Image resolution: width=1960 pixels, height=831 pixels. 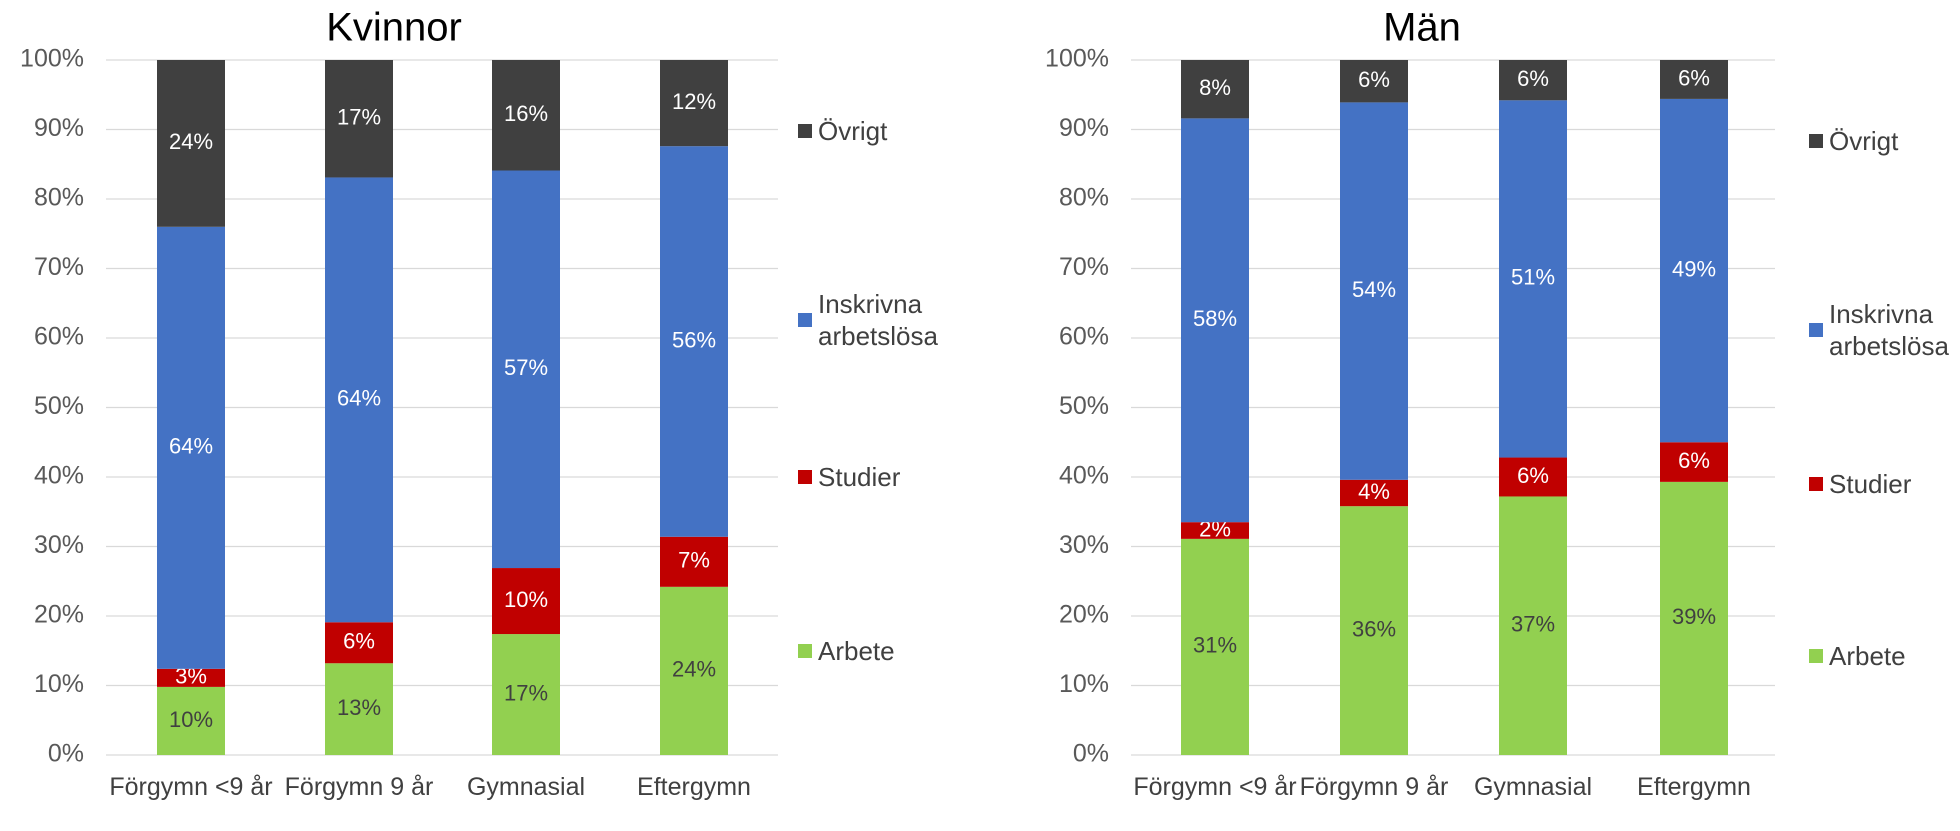 I want to click on data-label: 13%, so click(x=359, y=707).